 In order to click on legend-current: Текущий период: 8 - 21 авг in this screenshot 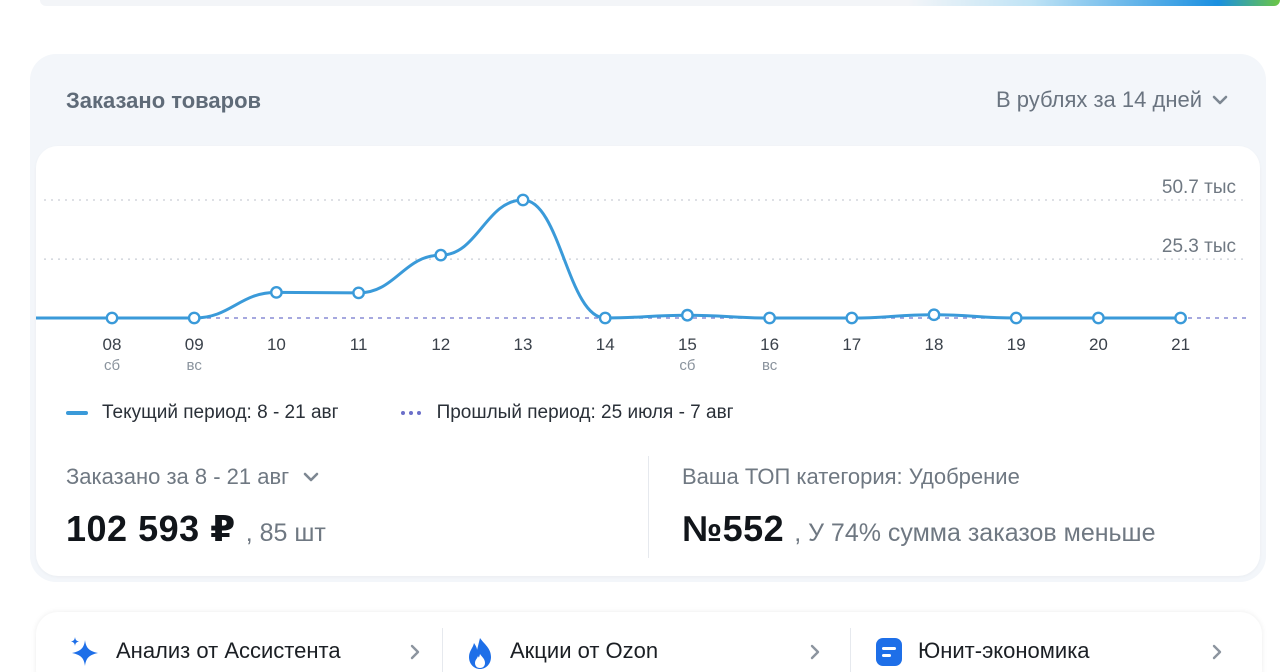, I will do `click(202, 413)`.